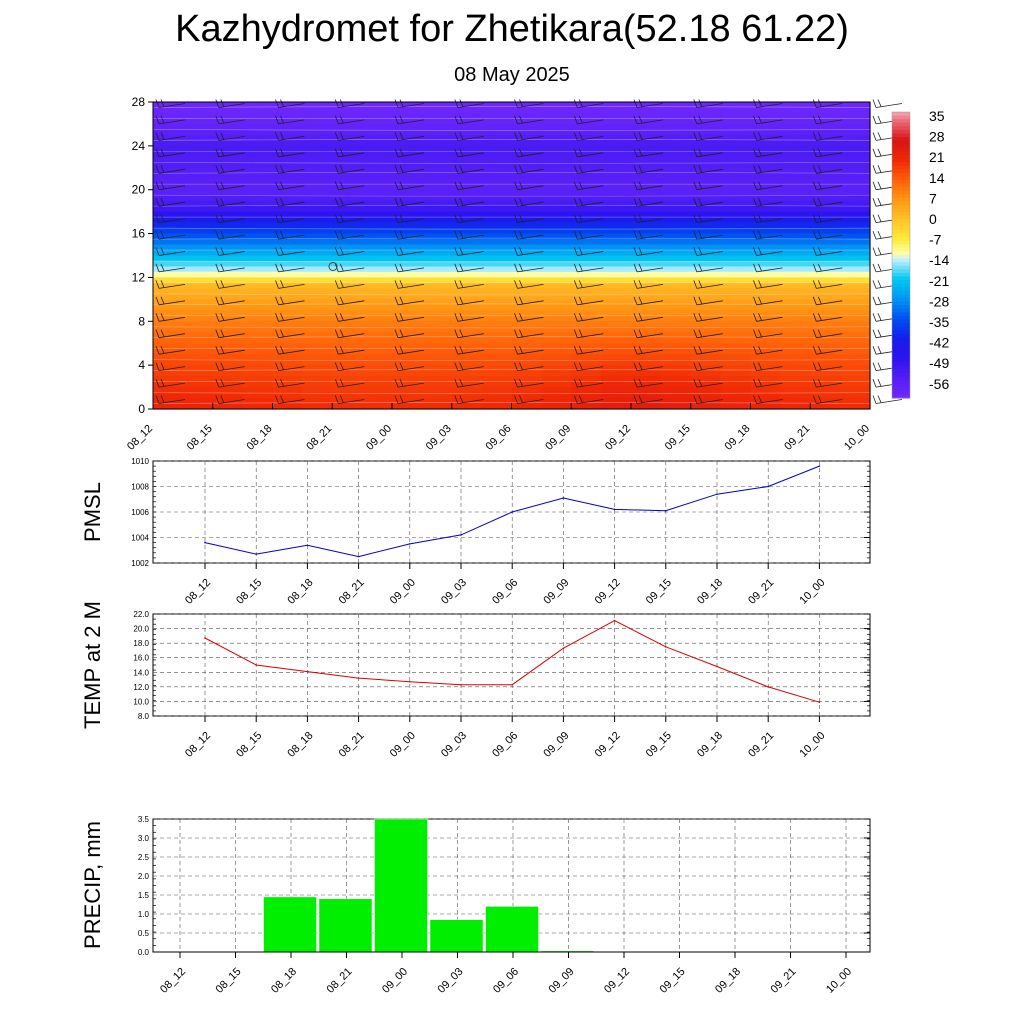  I want to click on colorbar-label: -14, so click(939, 260).